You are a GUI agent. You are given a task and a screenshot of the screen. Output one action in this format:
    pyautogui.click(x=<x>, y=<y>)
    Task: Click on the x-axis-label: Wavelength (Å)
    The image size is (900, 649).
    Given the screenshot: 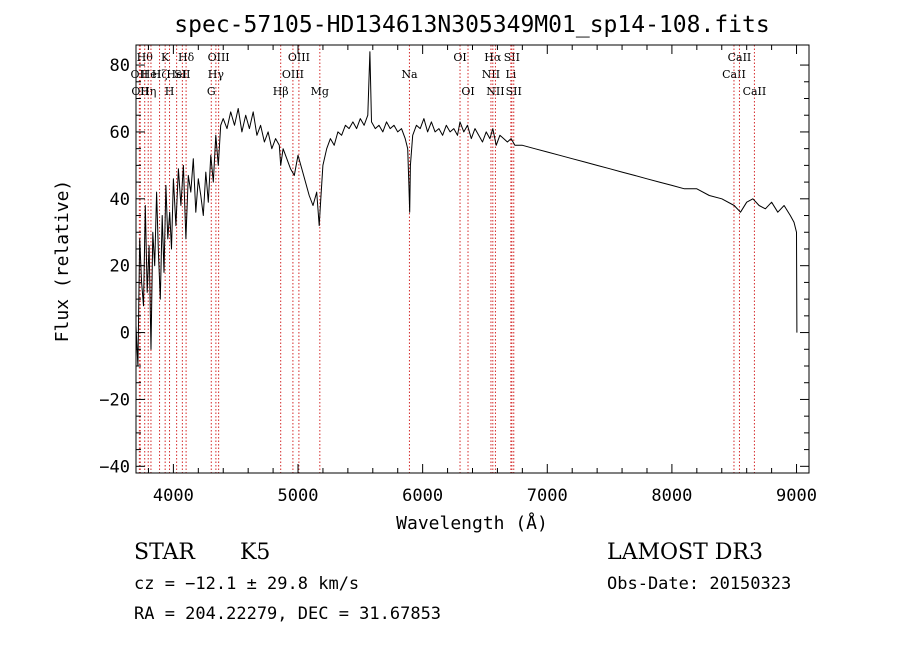 What is the action you would take?
    pyautogui.click(x=472, y=523)
    